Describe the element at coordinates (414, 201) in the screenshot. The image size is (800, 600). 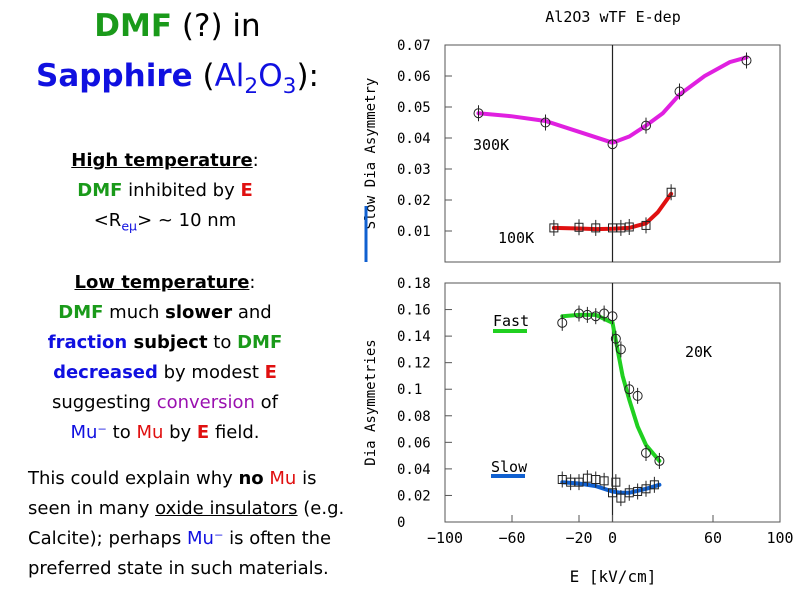
I see `panel1-ytick-label-5: 0.02` at that location.